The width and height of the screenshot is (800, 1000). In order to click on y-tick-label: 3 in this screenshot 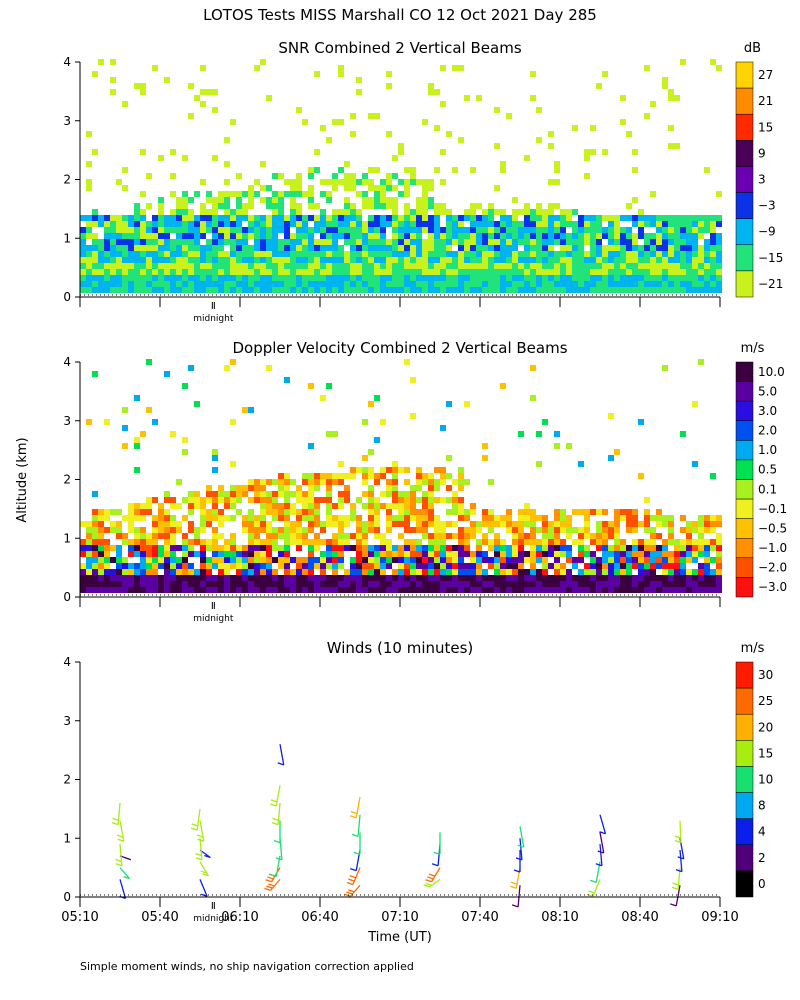, I will do `click(67, 421)`.